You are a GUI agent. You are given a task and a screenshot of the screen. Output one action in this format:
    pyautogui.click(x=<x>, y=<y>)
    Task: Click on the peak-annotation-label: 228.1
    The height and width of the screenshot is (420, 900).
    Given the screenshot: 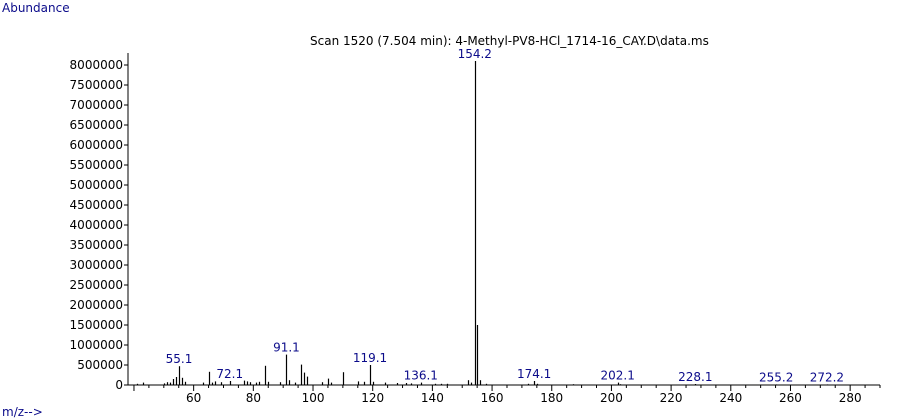 What is the action you would take?
    pyautogui.click(x=695, y=377)
    